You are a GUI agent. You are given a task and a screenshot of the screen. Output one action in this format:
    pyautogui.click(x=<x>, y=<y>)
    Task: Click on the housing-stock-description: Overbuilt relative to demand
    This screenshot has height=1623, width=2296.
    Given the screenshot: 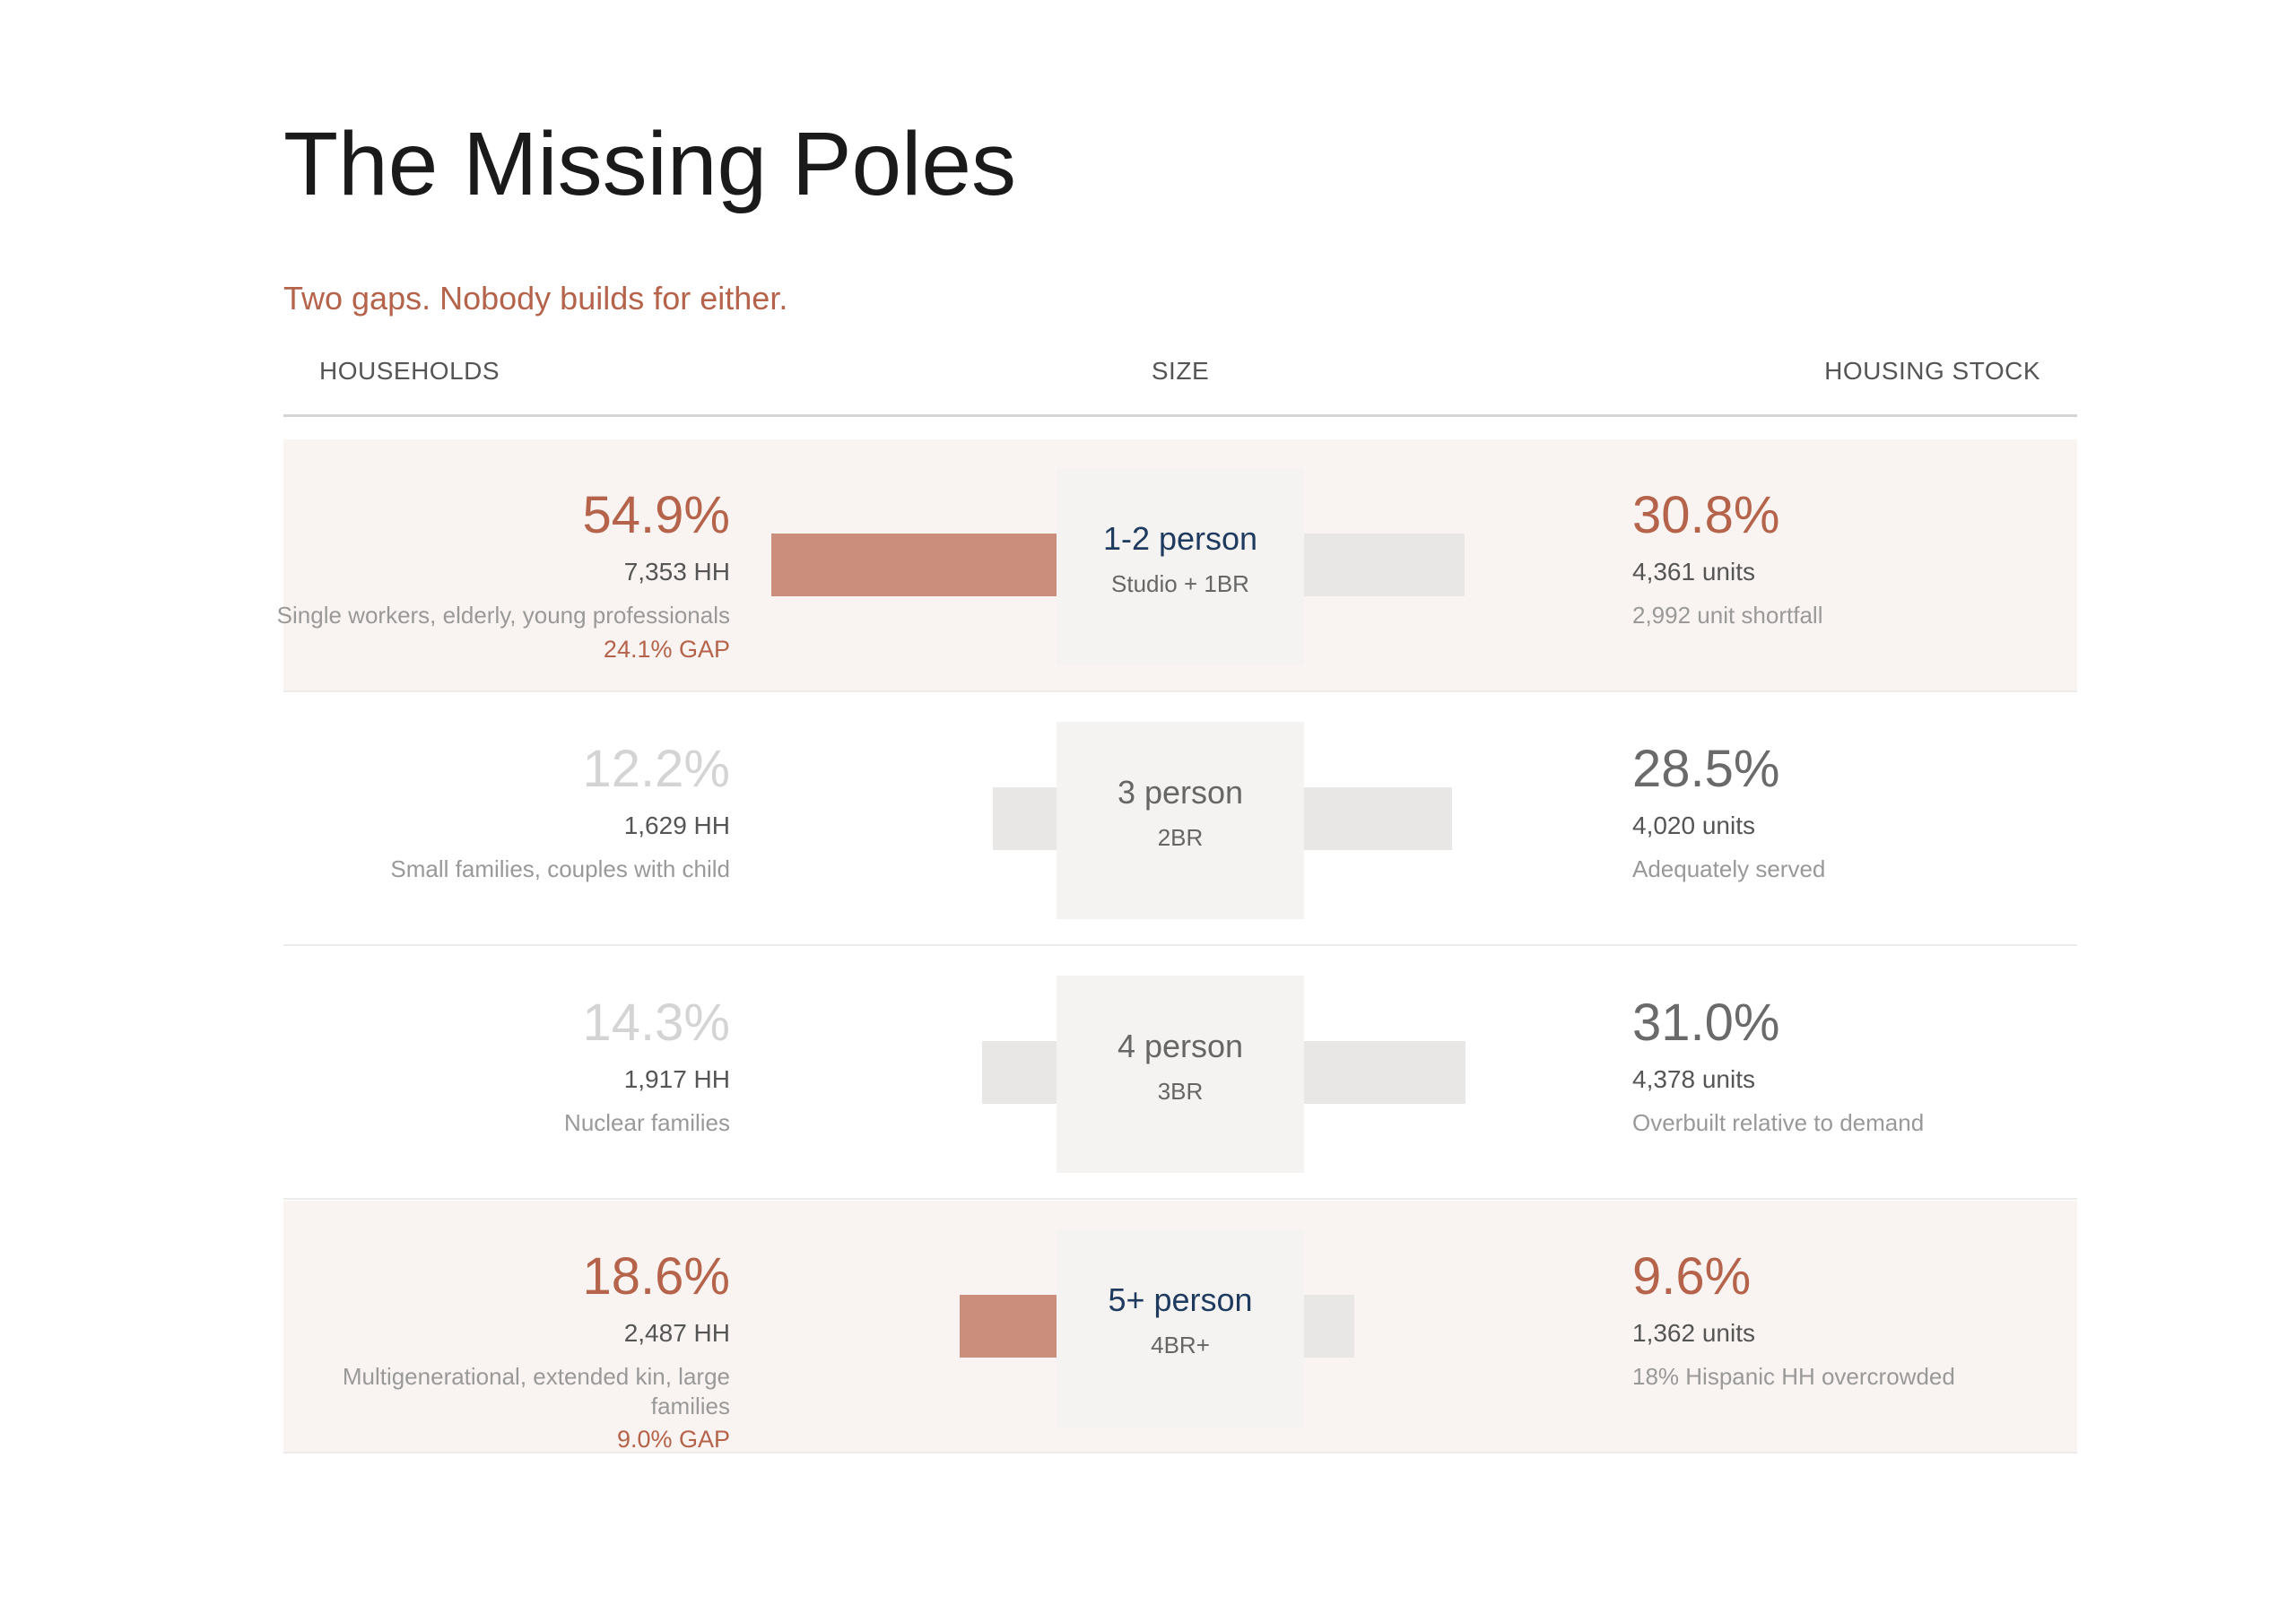 What is the action you would take?
    pyautogui.click(x=1778, y=1122)
    